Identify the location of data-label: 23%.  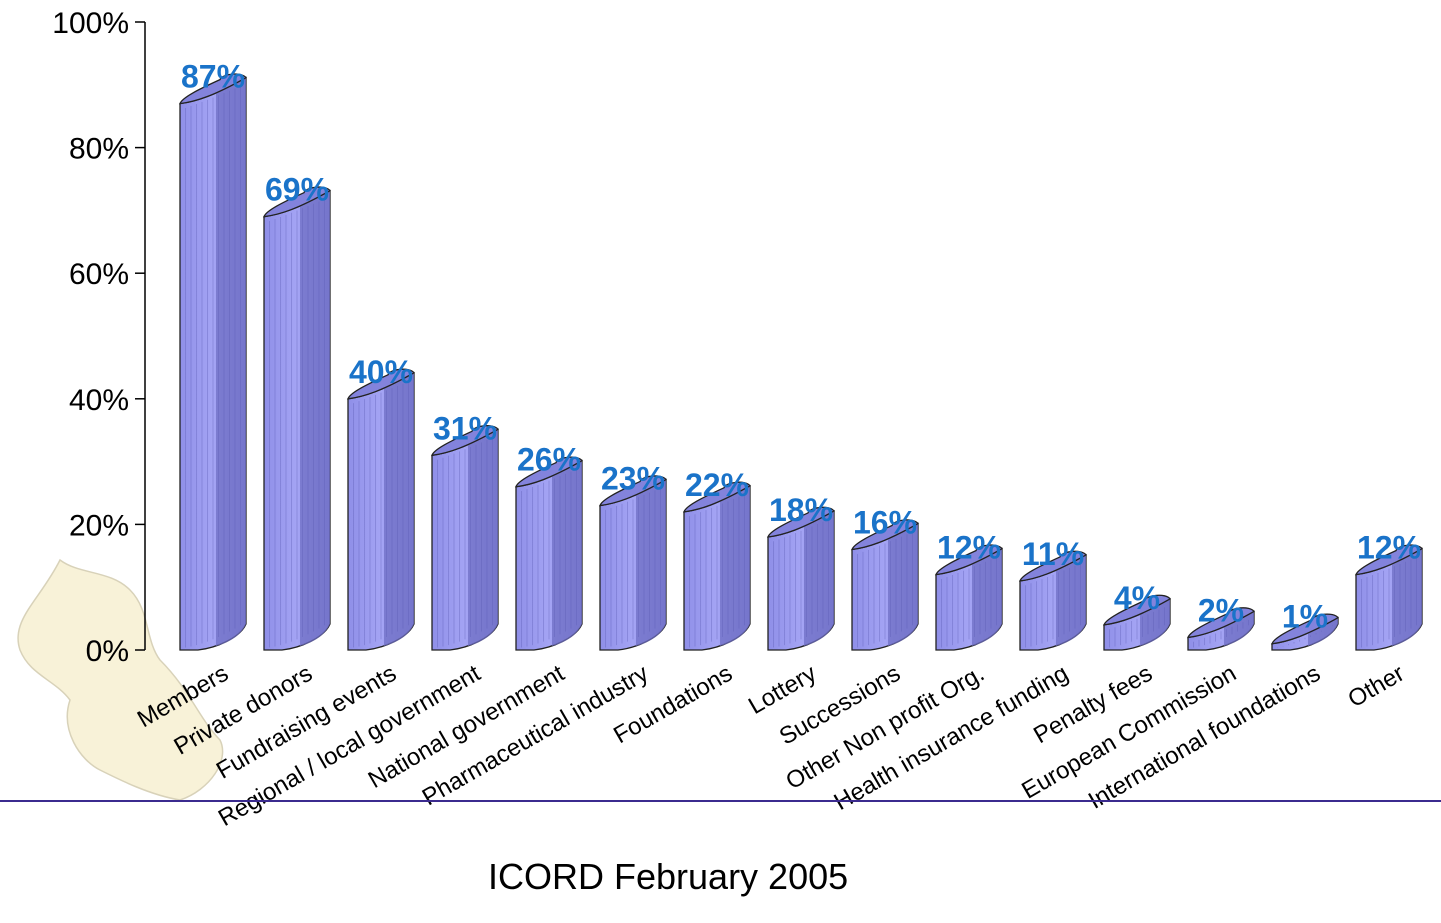
(633, 479).